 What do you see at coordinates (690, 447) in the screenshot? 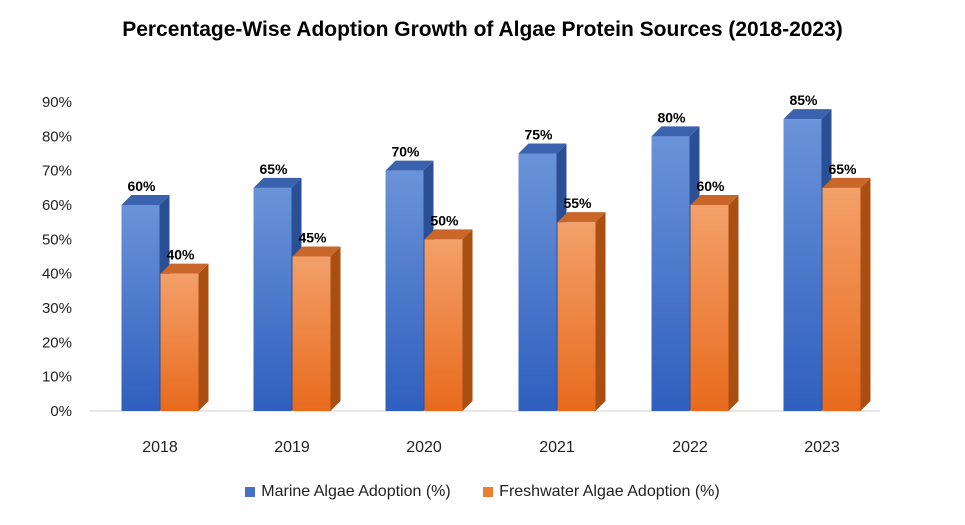
I see `x-tick-label: 2022` at bounding box center [690, 447].